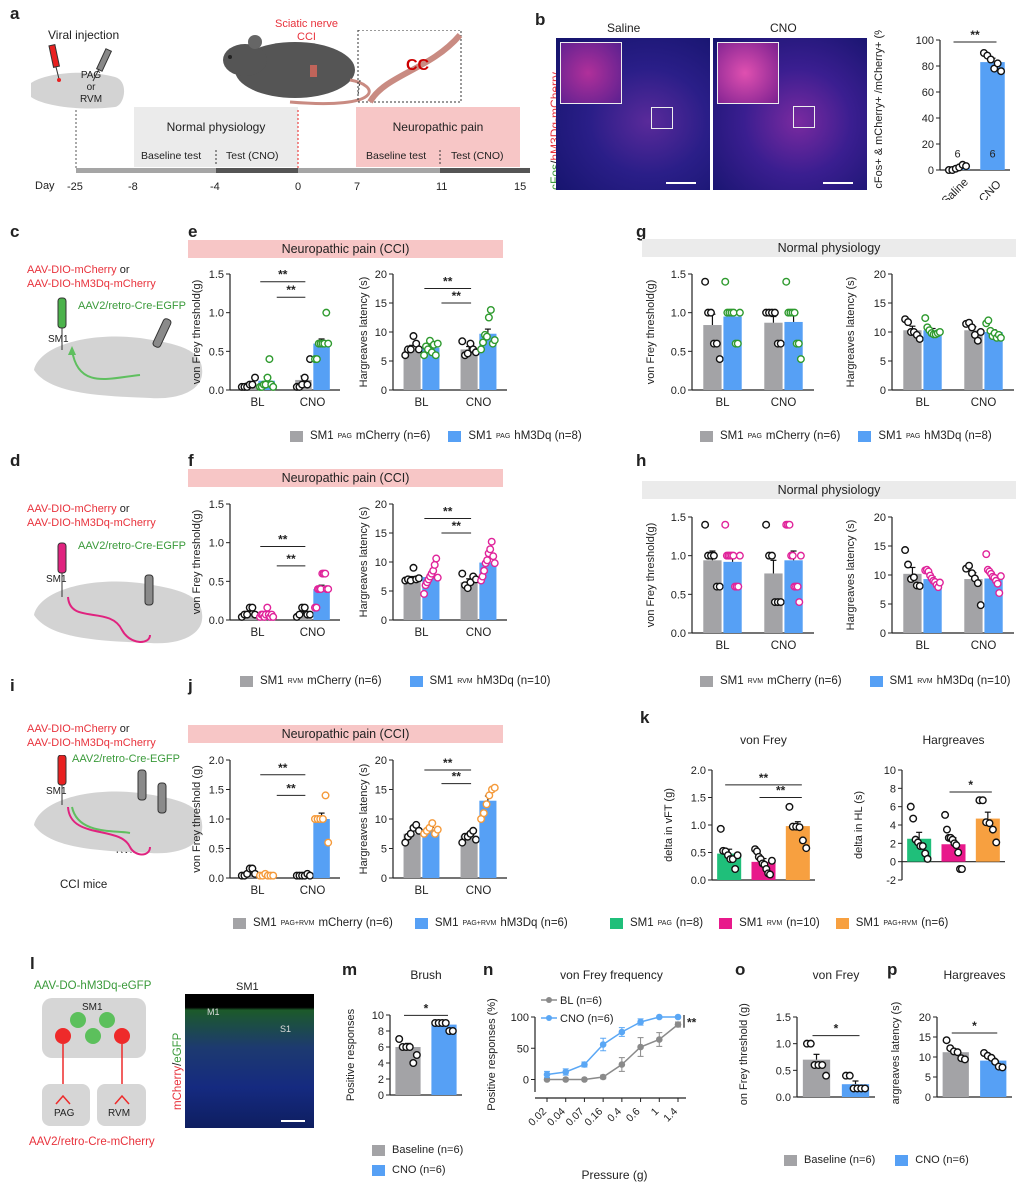 Image resolution: width=1034 pixels, height=1184 pixels. Describe the element at coordinates (477, 156) in the screenshot. I see `test-cno-label-2: Test (CNO)` at that location.